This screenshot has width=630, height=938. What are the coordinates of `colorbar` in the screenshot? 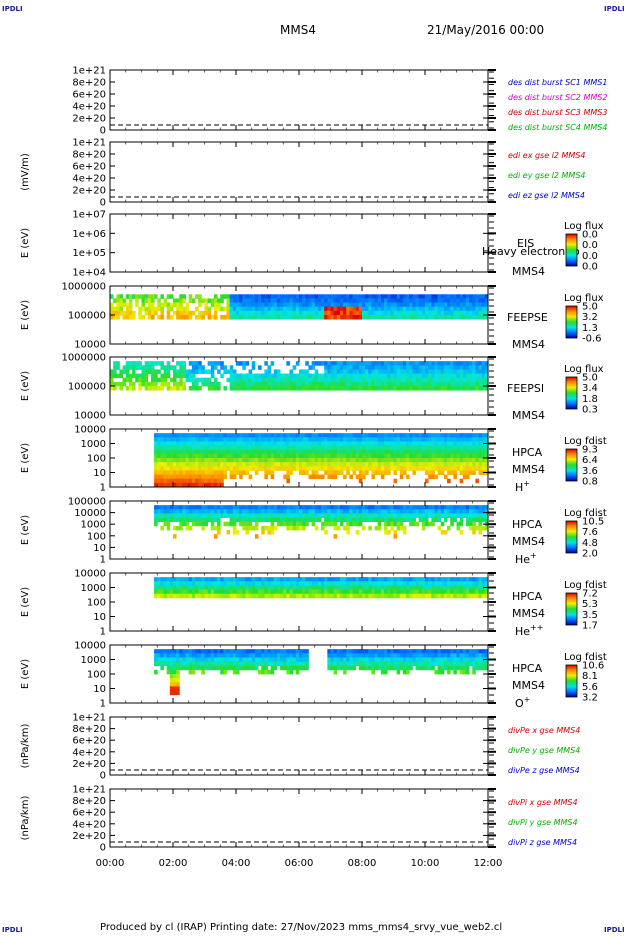 It's located at (571, 609).